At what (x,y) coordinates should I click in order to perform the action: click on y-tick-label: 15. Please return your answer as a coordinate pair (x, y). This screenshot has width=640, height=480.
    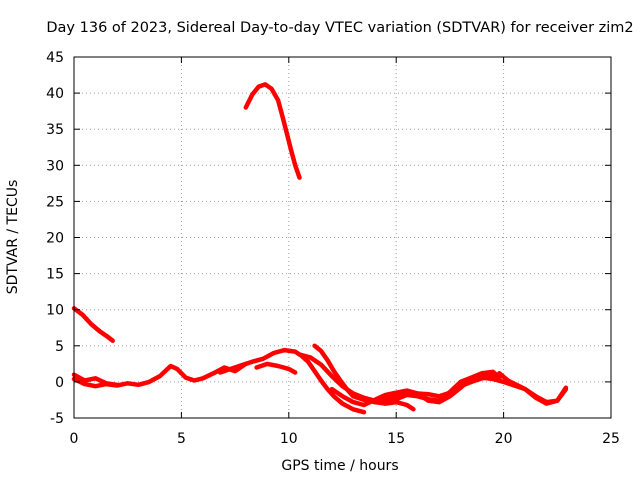
    Looking at the image, I should click on (55, 275).